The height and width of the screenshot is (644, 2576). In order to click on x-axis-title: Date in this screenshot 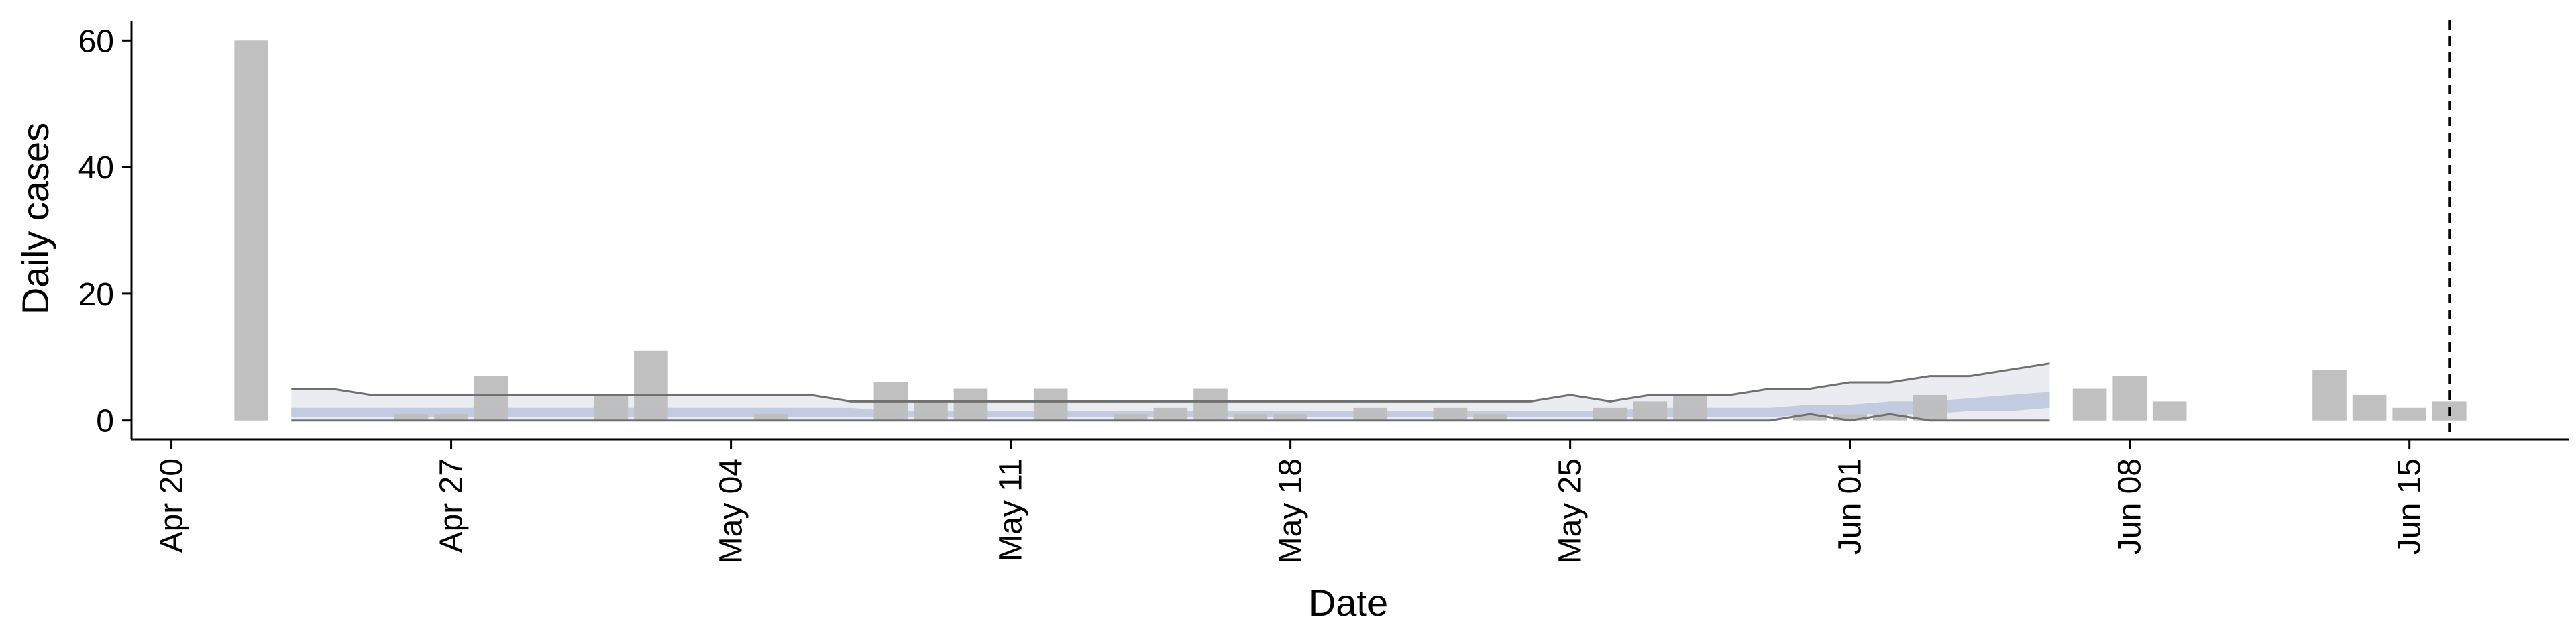, I will do `click(1348, 603)`.